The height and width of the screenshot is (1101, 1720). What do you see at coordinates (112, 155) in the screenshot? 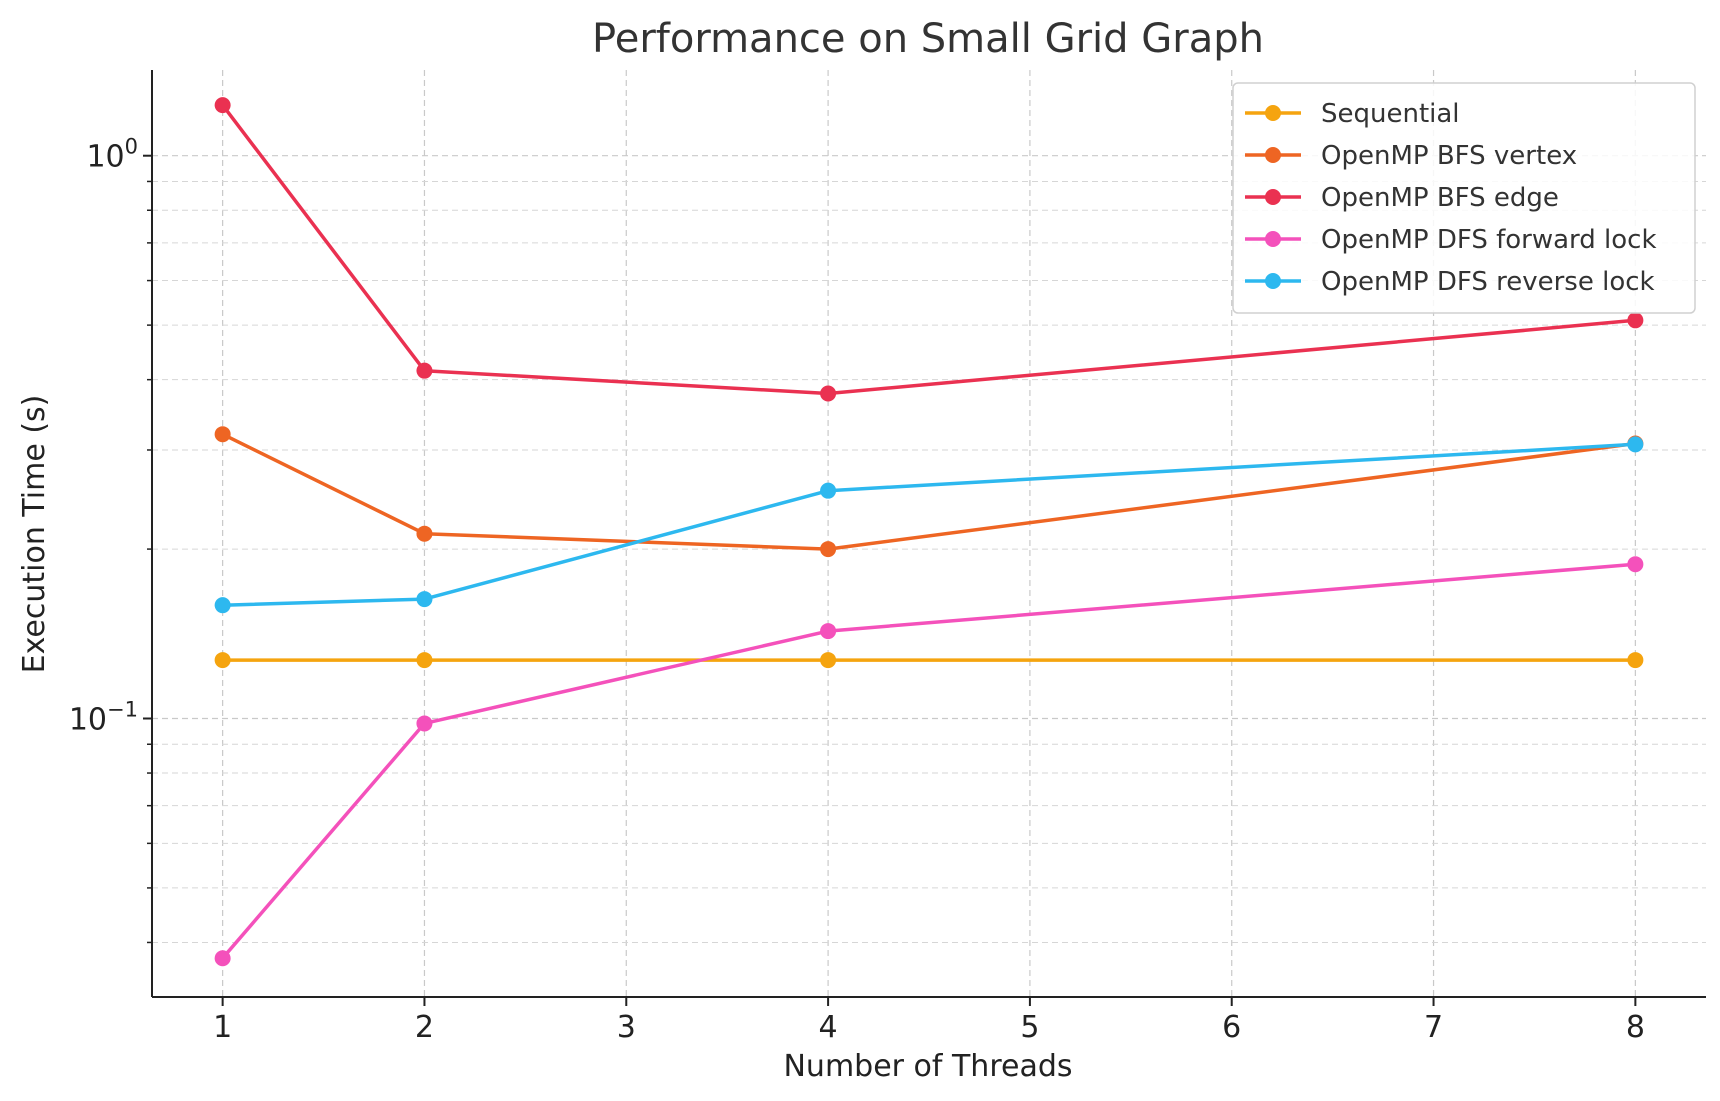
I see `y-tick-label: 10⁰` at bounding box center [112, 155].